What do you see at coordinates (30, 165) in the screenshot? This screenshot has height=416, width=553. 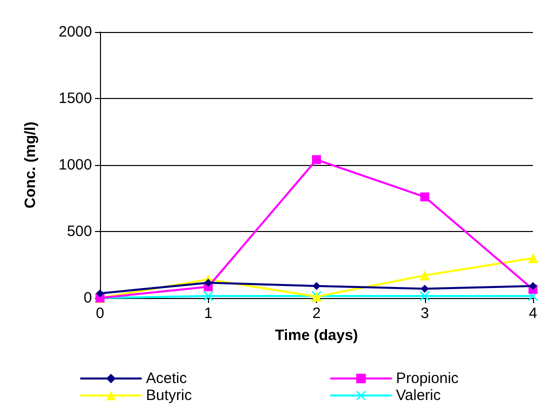 I see `y-axis-title: Conc. (mg/l)` at bounding box center [30, 165].